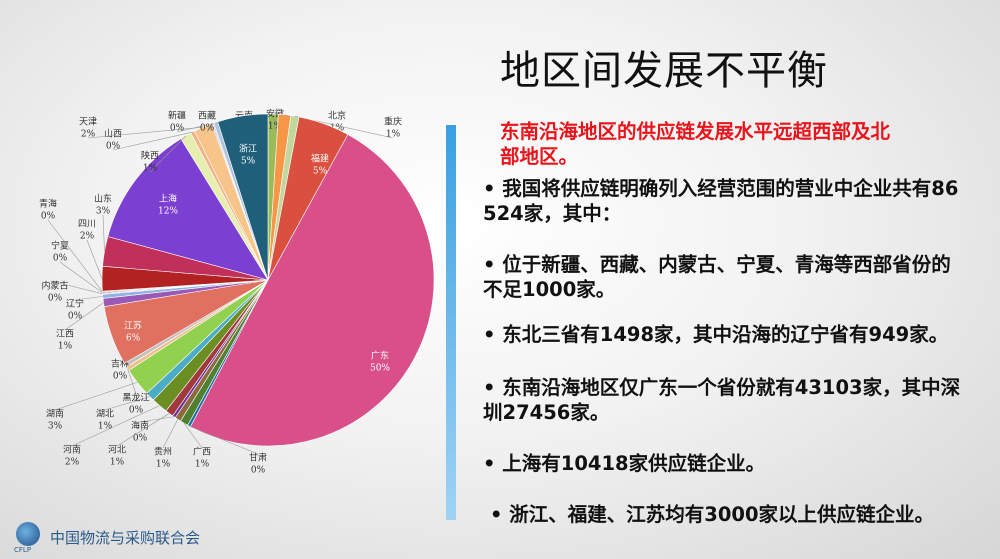 Image resolution: width=1000 pixels, height=559 pixels. Describe the element at coordinates (722, 400) in the screenshot. I see `bullet: • 东南沿海地区仅广东一个省份就有43103家，其中深圳27456家。` at that location.